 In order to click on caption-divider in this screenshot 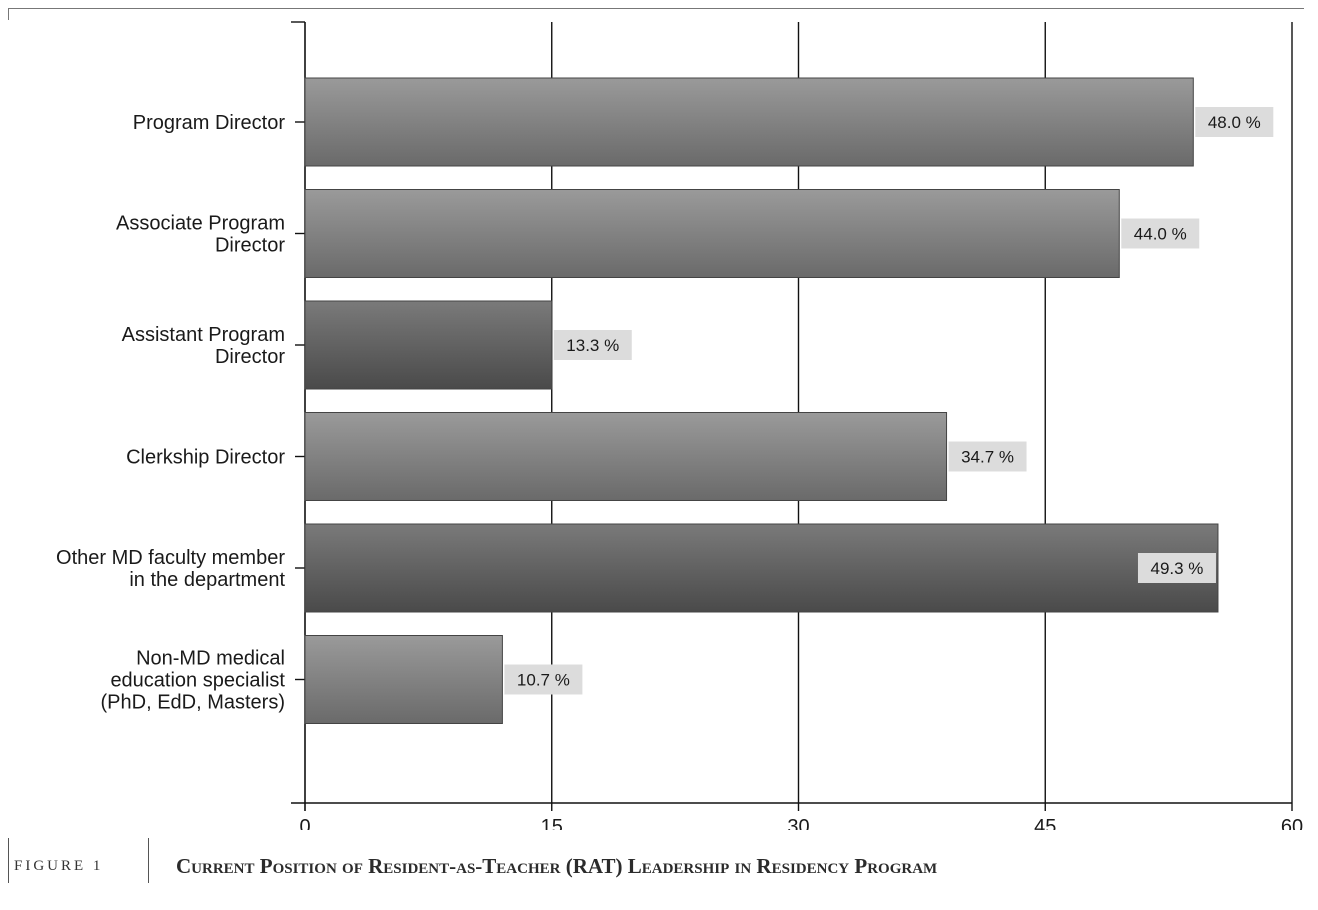, I will do `click(148, 860)`.